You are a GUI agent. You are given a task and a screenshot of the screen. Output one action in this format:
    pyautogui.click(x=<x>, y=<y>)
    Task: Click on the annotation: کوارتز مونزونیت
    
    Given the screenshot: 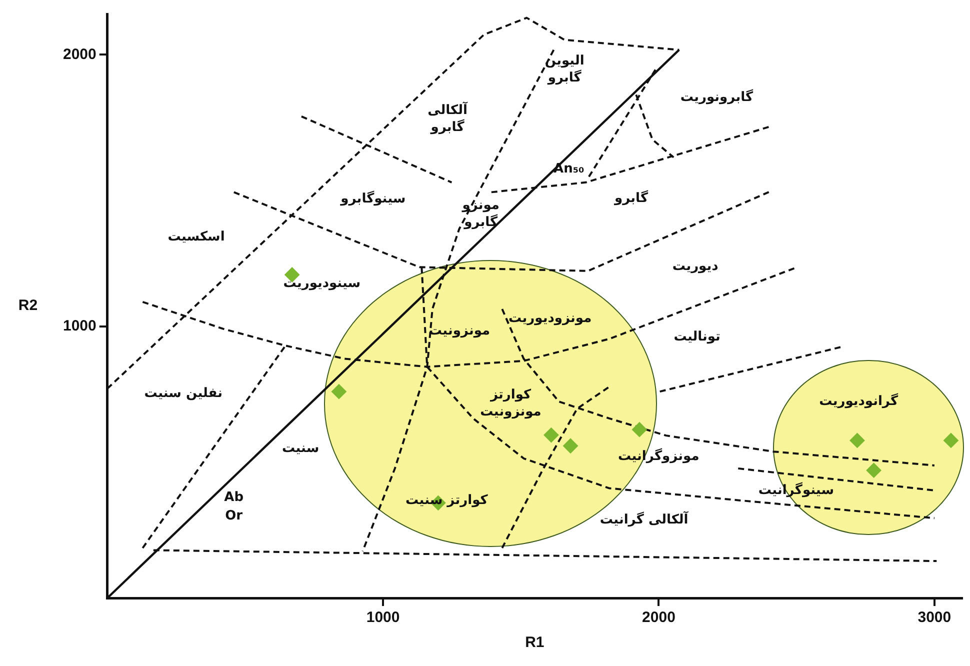 What is the action you would take?
    pyautogui.click(x=511, y=403)
    